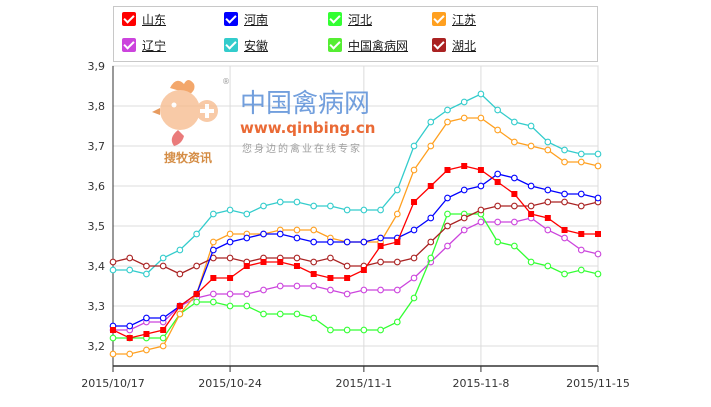  I want to click on x-tick-label: 2015/11-15, so click(598, 383).